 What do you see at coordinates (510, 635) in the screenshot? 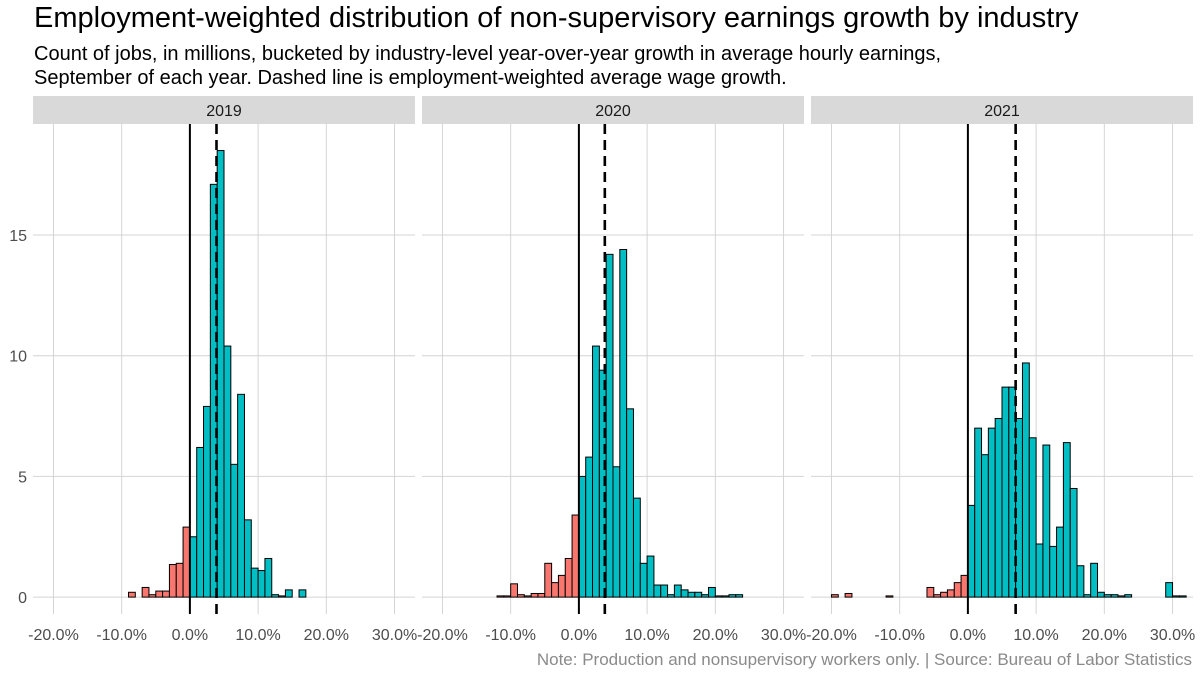
I see `x-tick-label: -10.0%` at bounding box center [510, 635].